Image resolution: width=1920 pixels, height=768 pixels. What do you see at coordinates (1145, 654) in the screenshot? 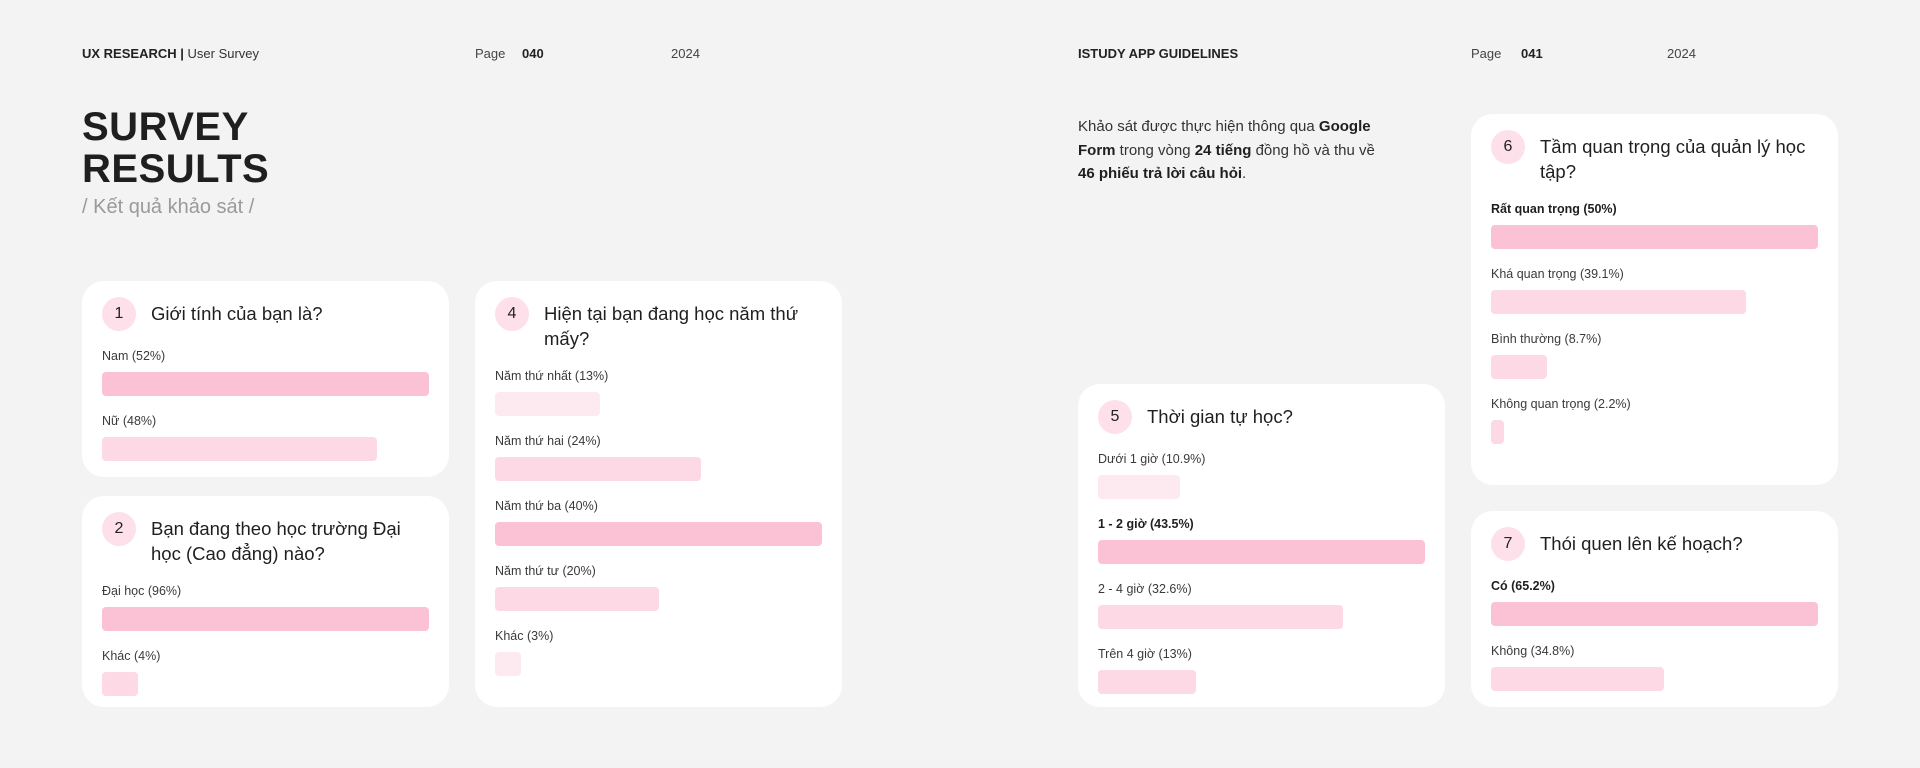
I see `answer-label: Trên 4 giờ (13%)` at bounding box center [1145, 654].